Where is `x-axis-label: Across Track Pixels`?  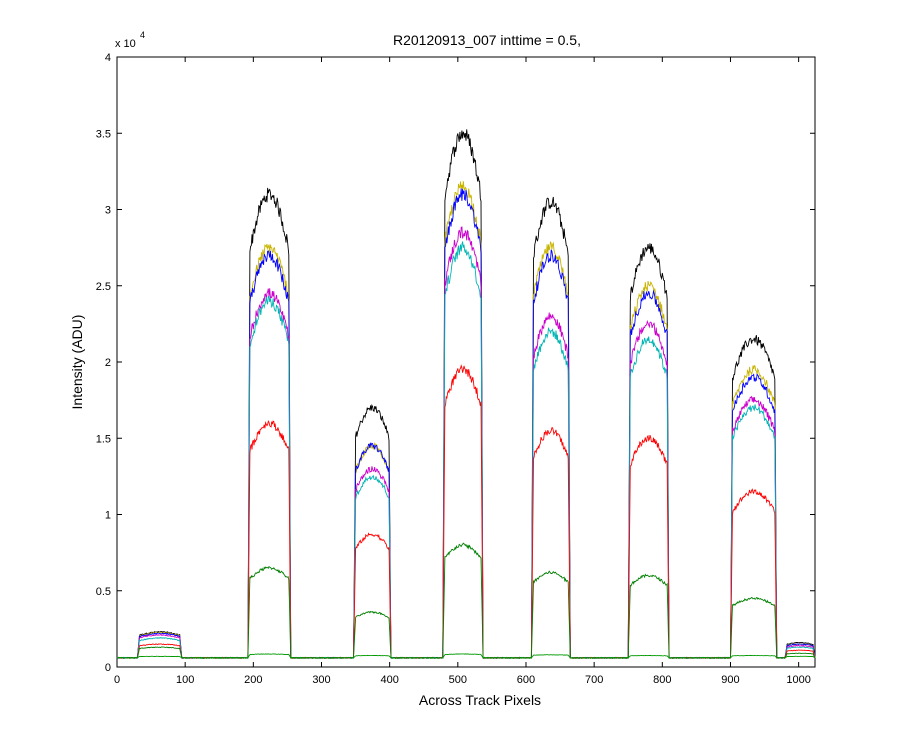 x-axis-label: Across Track Pixels is located at coordinates (480, 700).